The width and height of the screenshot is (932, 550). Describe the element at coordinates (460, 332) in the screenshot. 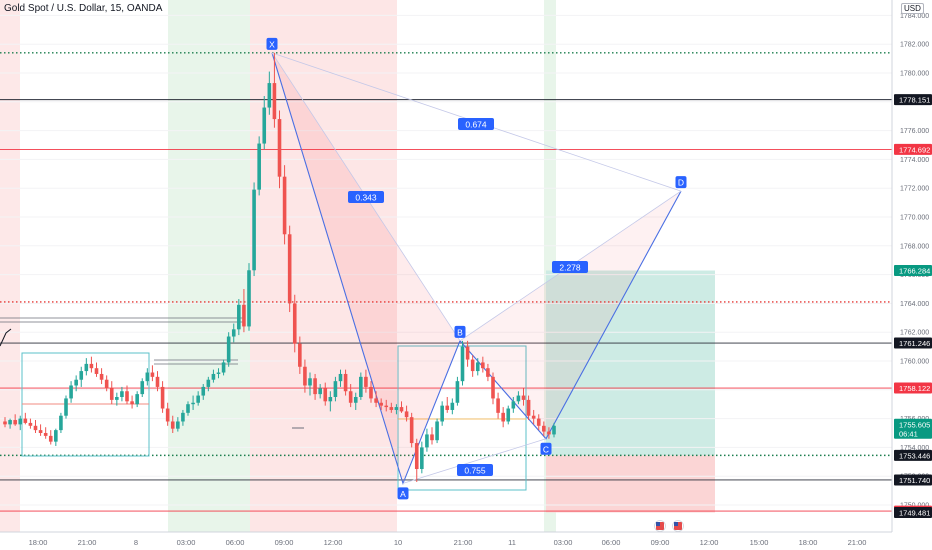

I see `svg-text: B` at that location.